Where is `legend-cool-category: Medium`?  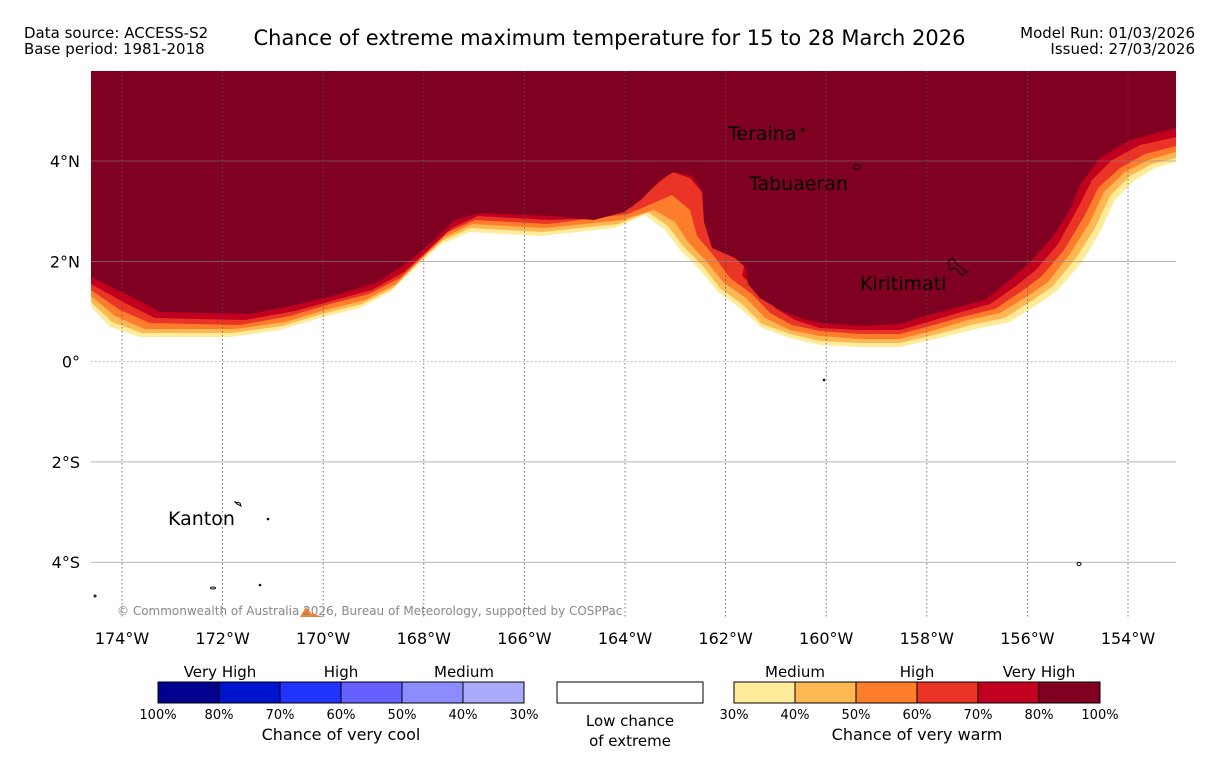
legend-cool-category: Medium is located at coordinates (464, 672).